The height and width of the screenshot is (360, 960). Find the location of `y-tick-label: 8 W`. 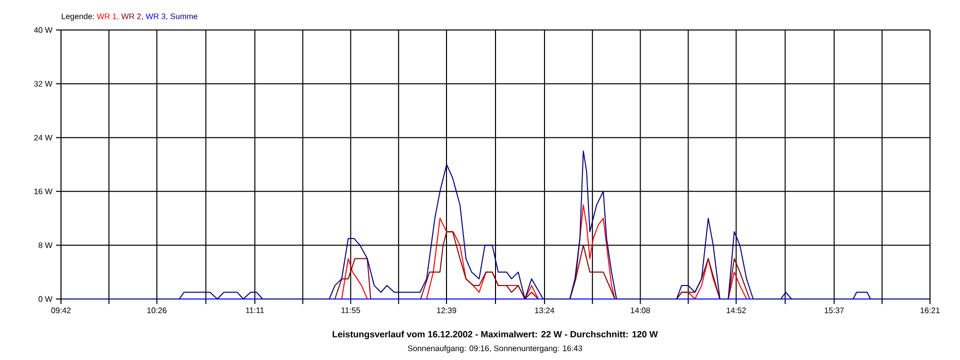

y-tick-label: 8 W is located at coordinates (45, 245).